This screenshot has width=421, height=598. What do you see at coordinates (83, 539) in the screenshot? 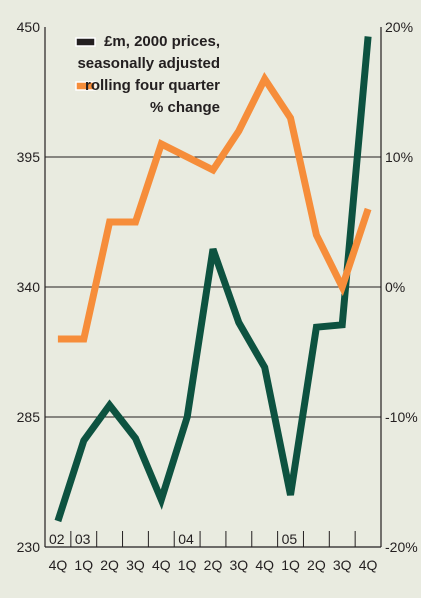
I see `year-label: 03` at bounding box center [83, 539].